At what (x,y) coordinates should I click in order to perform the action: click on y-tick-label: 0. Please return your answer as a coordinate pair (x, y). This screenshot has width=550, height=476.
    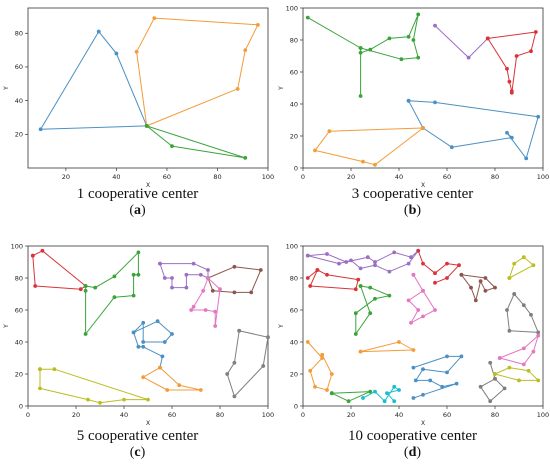
    Looking at the image, I should click on (296, 406).